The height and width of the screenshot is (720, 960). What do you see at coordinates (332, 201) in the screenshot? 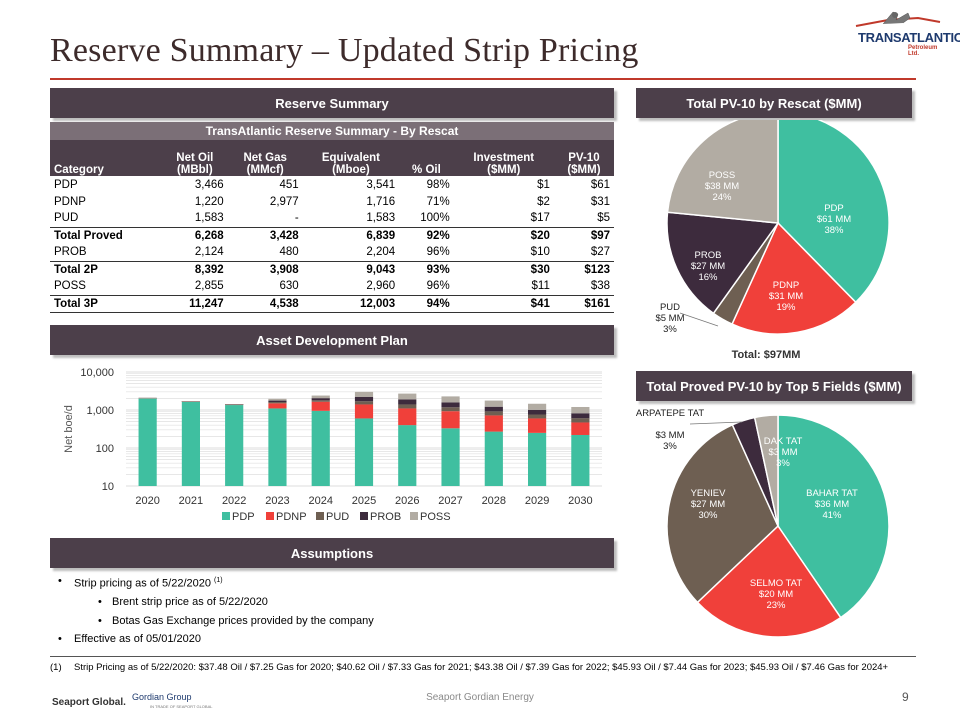
I see `table-row: PDNP 1,220 2,977 1,716 71% $2 $31` at bounding box center [332, 201].